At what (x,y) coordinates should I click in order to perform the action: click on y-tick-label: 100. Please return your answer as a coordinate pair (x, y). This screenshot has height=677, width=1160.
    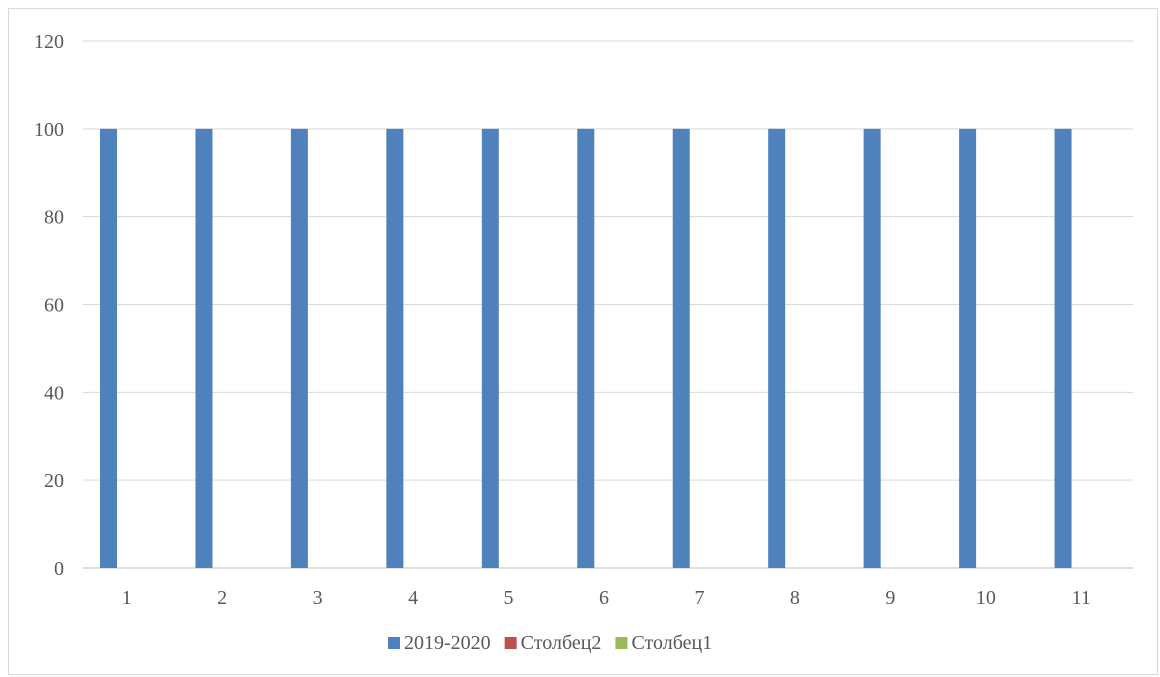
    Looking at the image, I should click on (49, 130).